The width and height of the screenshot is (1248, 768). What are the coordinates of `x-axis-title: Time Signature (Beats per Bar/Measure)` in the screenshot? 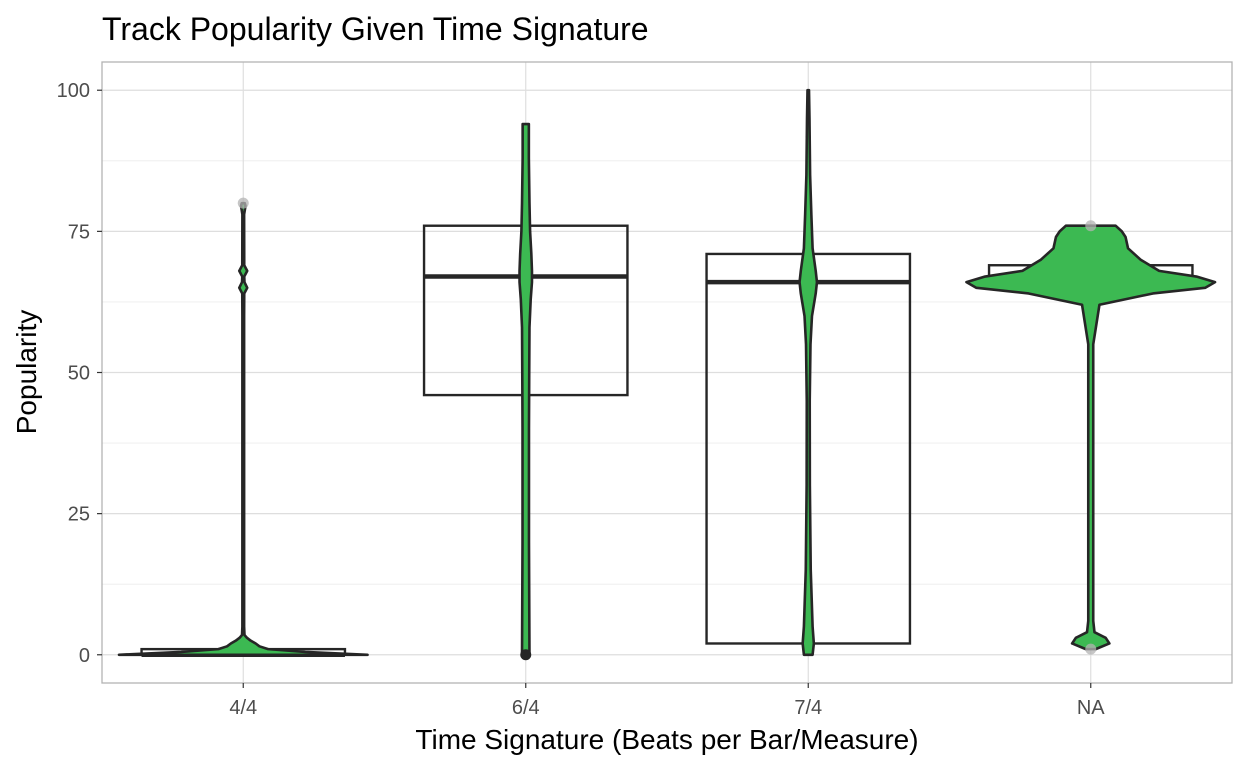 It's located at (666, 739).